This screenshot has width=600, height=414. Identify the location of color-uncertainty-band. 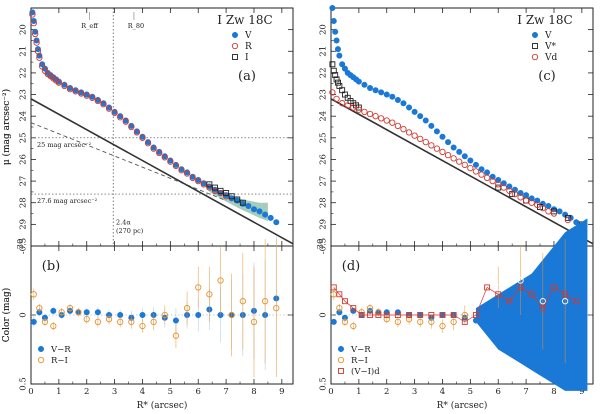
(531, 304).